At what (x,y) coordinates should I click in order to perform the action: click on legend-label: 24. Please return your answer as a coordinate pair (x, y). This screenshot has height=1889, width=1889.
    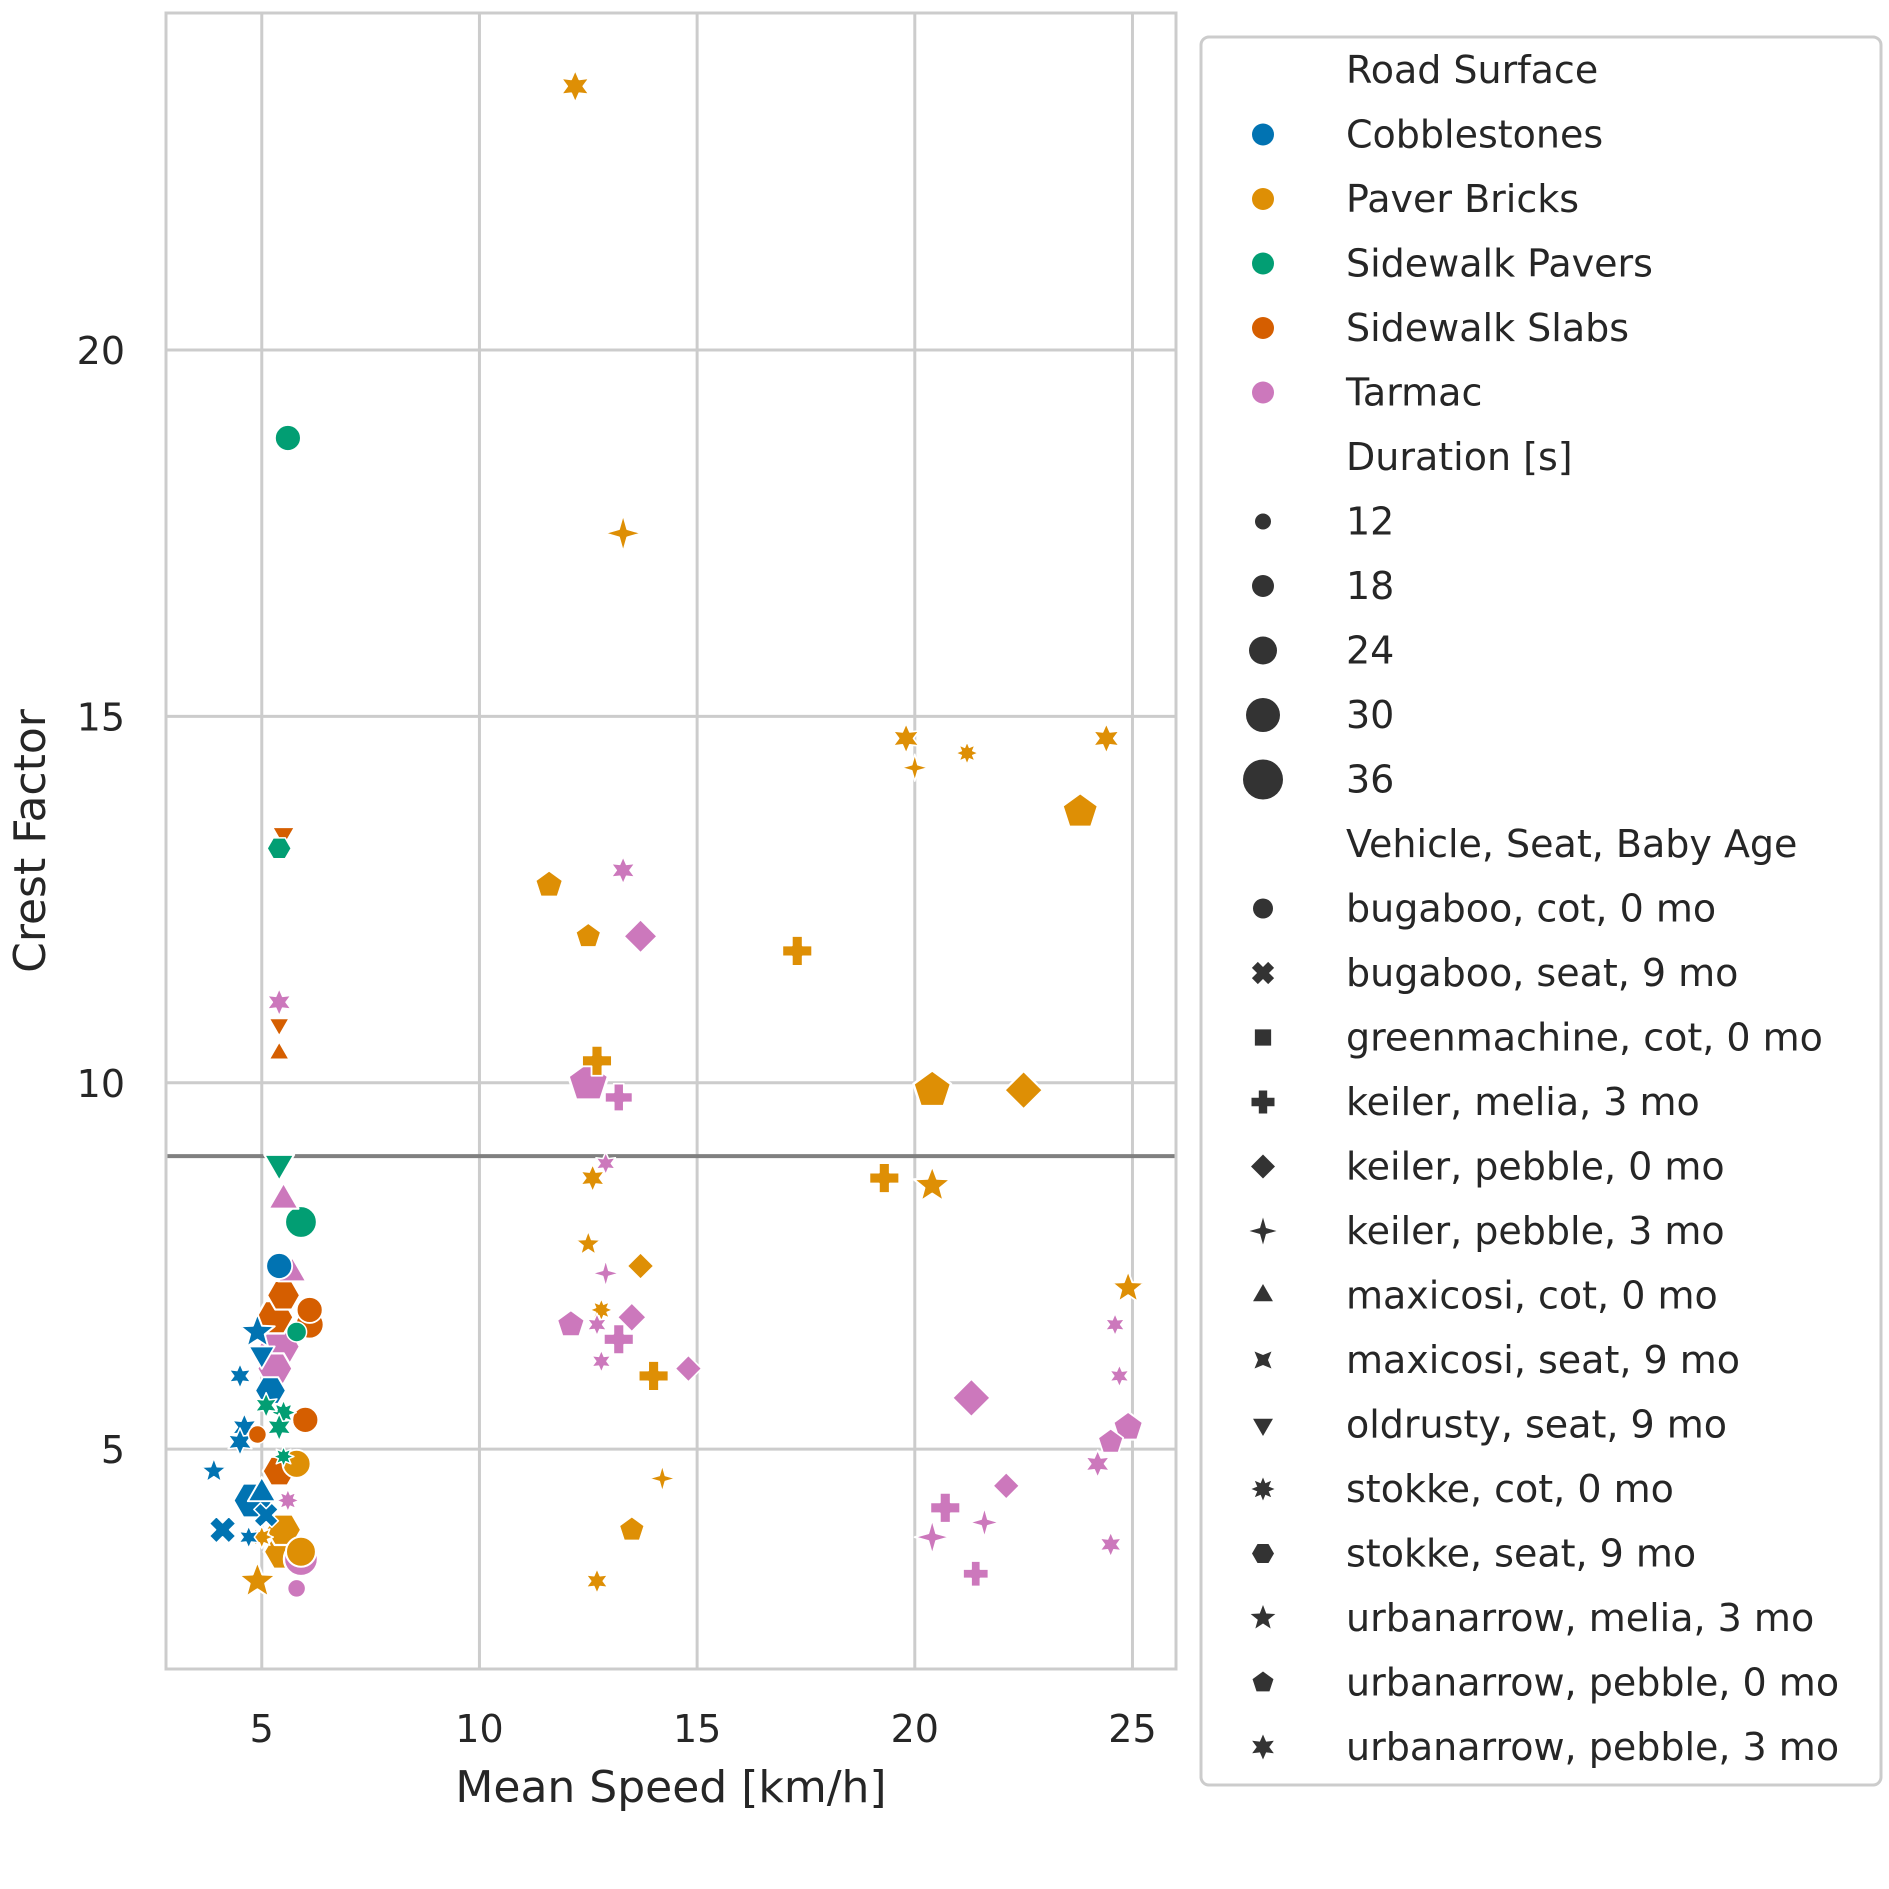
    Looking at the image, I should click on (1370, 651).